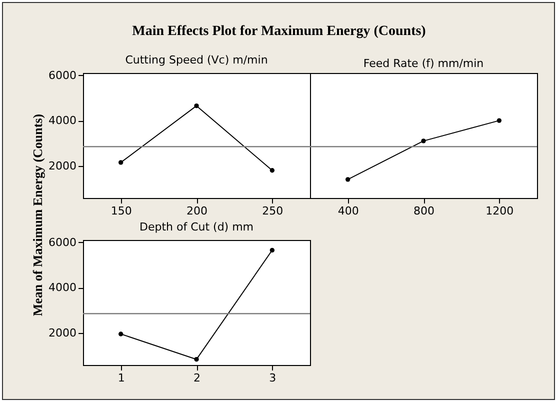  Describe the element at coordinates (38, 215) in the screenshot. I see `y-axis-title: Mean of Maximum Energy (Counts)` at that location.